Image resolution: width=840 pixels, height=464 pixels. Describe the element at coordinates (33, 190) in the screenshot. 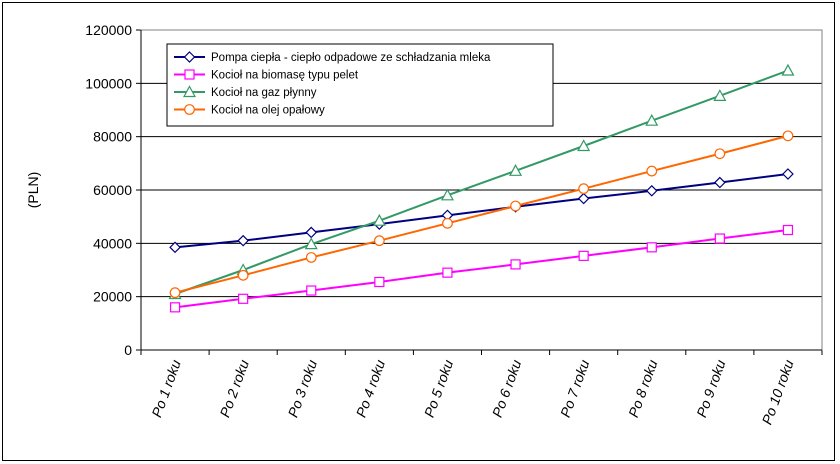

I see `y-axis-label: (PLN)` at that location.